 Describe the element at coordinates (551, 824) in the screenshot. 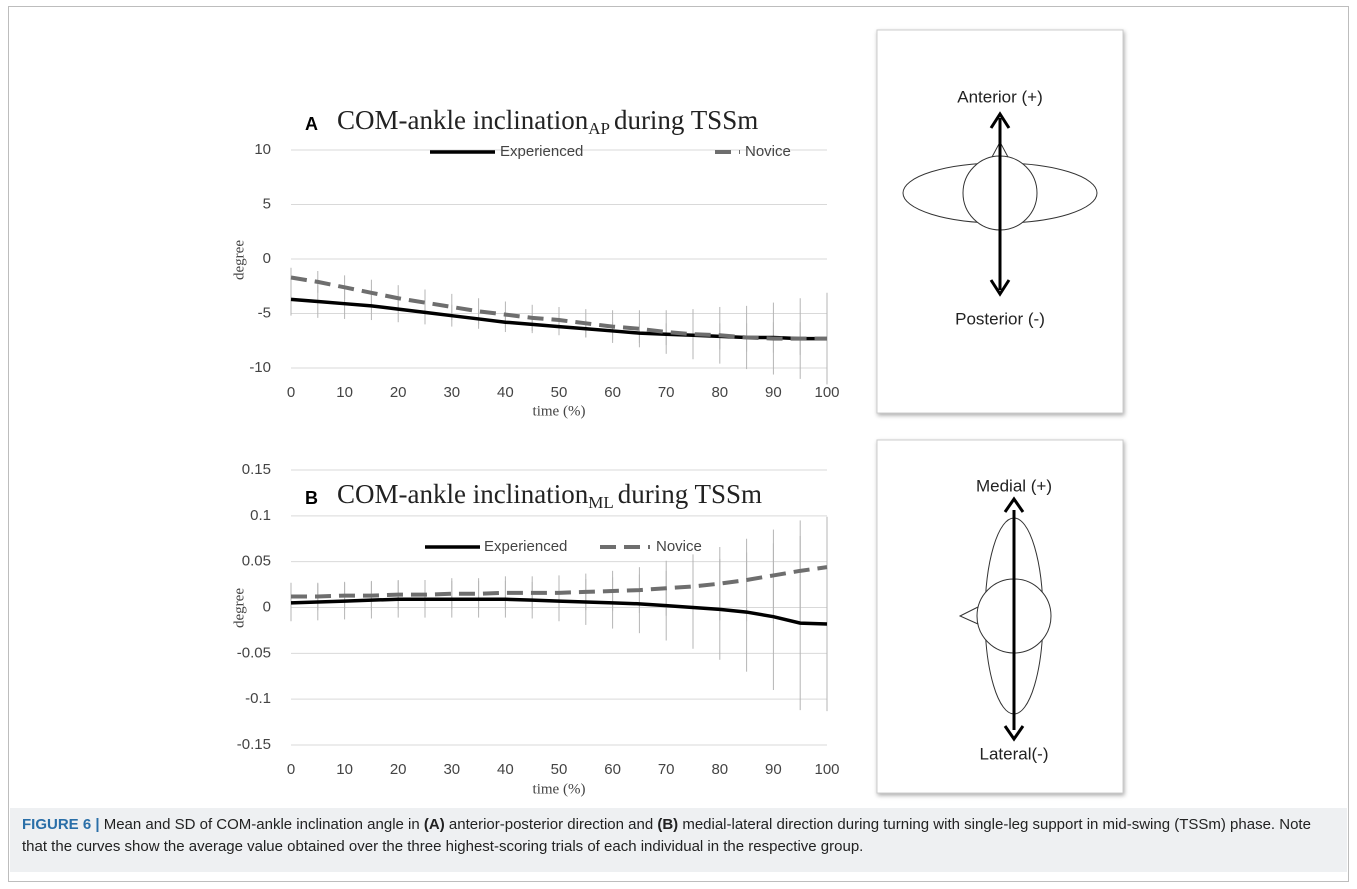

I see `caption-text: anterior-posterior direction and` at that location.